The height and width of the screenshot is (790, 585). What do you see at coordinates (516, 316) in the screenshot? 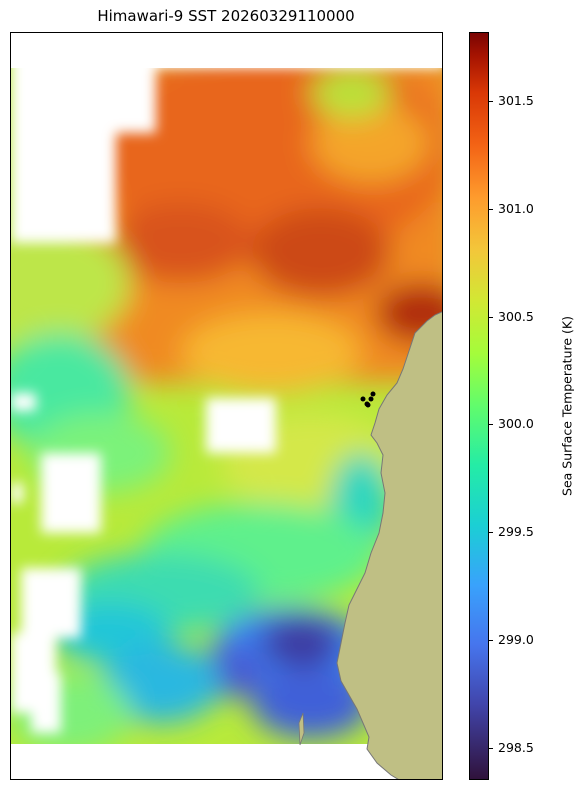
I see `colorbar-tick-label: 300.5` at bounding box center [516, 316].